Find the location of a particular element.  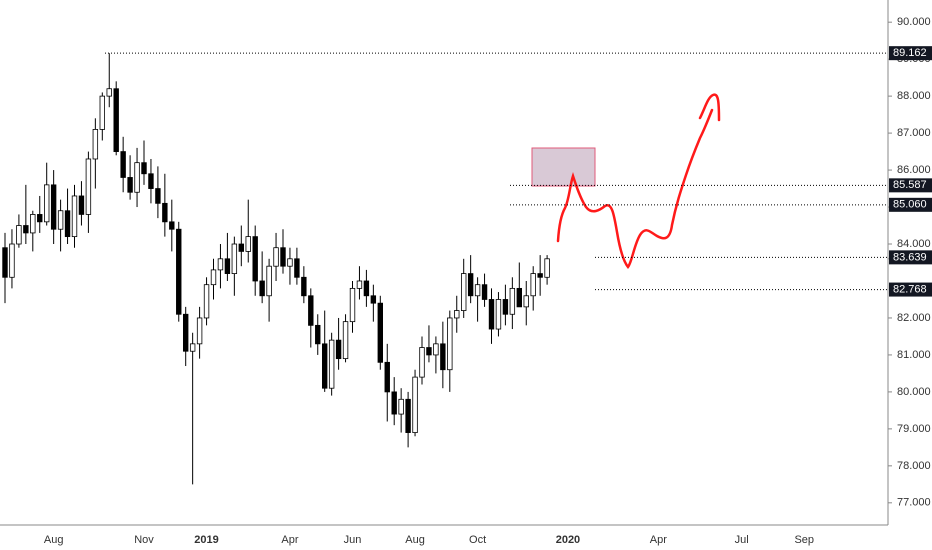

x-tick-label: 2020 is located at coordinates (568, 540).